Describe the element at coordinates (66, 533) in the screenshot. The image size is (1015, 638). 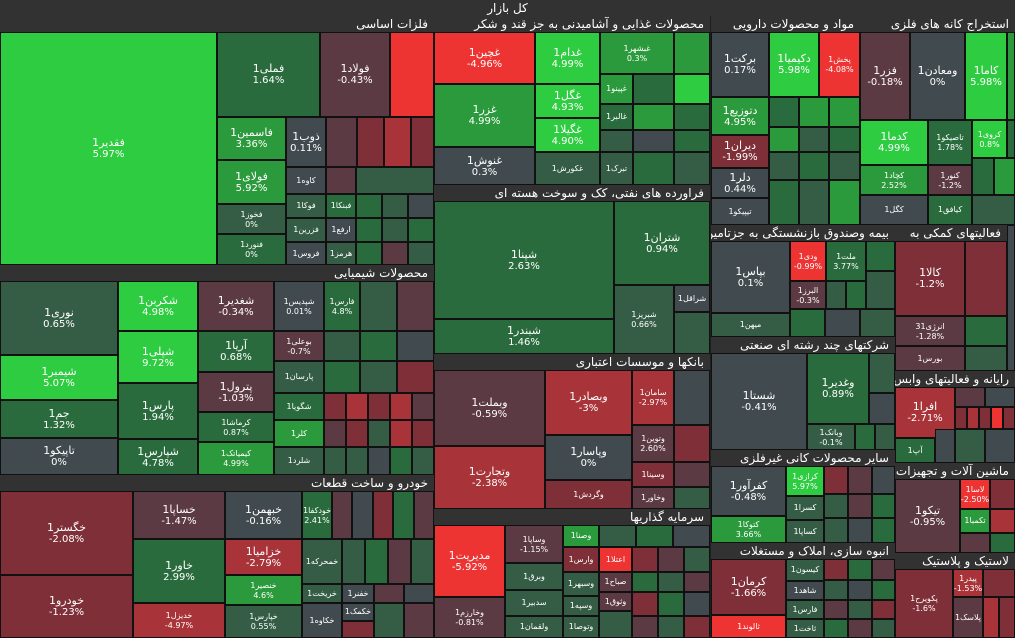
I see `stock-tile: خگستر1 -2.08%` at that location.